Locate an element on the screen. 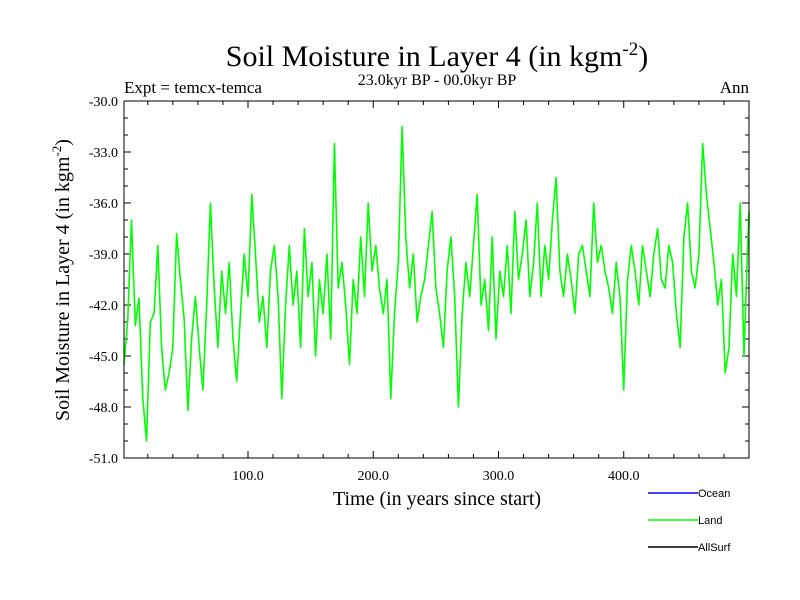 Image resolution: width=800 pixels, height=600 pixels. y-tick-label: -33.0 is located at coordinates (103, 153).